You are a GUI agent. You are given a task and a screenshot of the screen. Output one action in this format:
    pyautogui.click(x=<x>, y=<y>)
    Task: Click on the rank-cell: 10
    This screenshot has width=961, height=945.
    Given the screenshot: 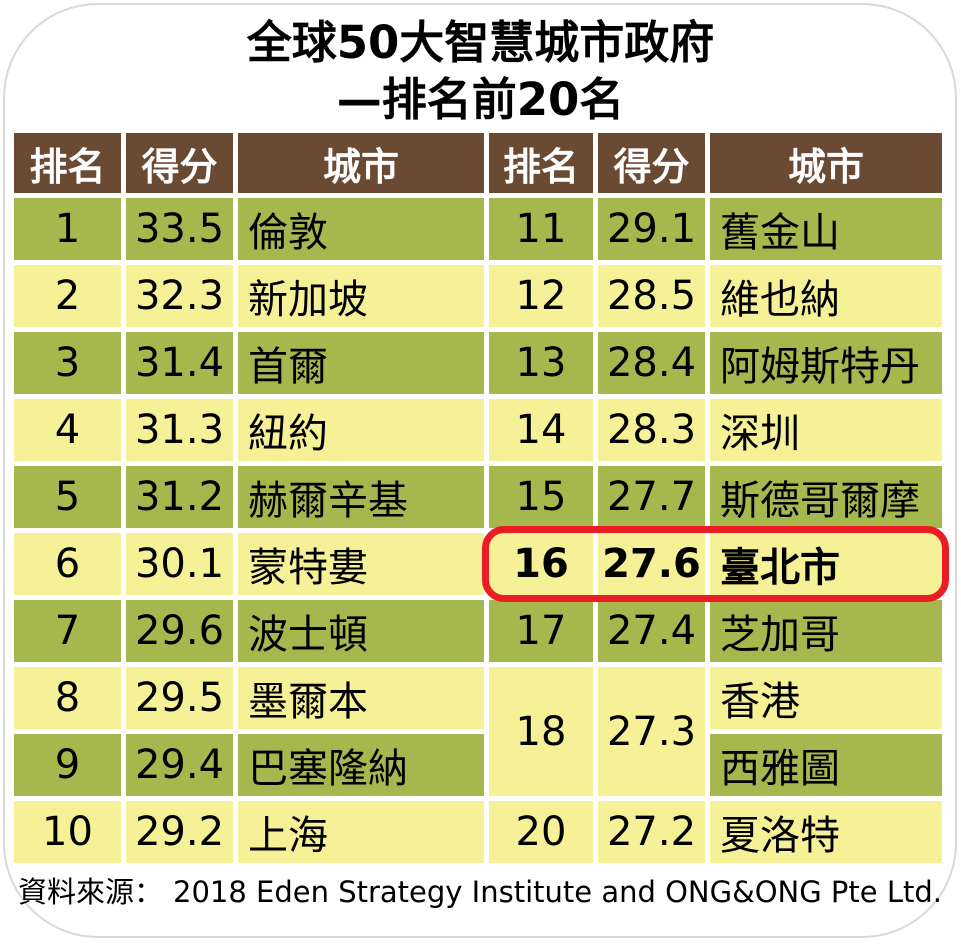 What is the action you would take?
    pyautogui.click(x=67, y=832)
    